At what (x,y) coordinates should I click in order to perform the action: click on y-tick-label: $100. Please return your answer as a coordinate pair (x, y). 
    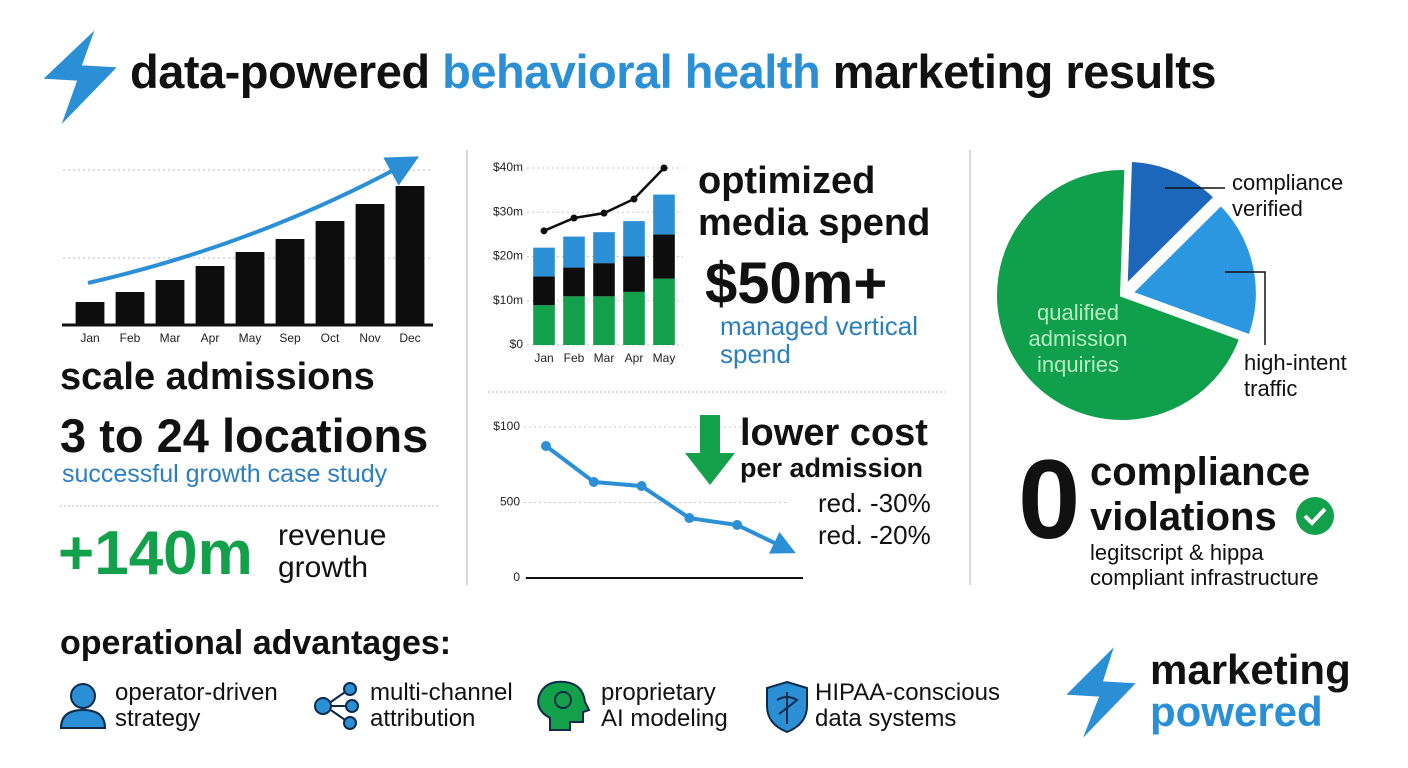
    Looking at the image, I should click on (506, 426).